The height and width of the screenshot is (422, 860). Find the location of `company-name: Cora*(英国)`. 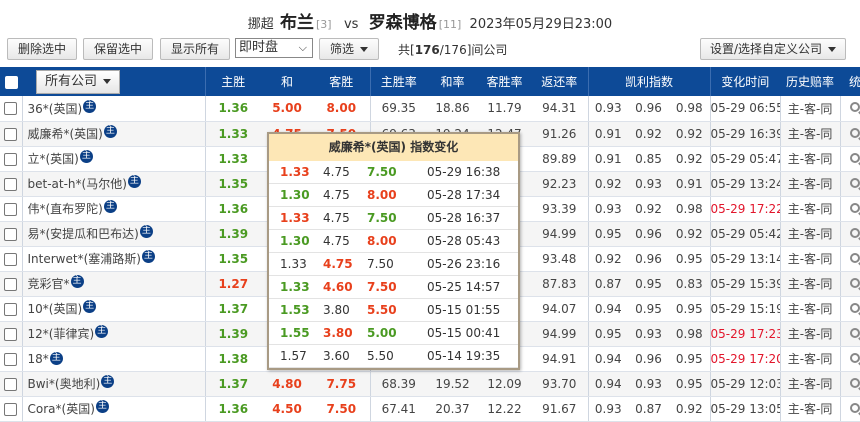

company-name: Cora*(英国) is located at coordinates (61, 409).